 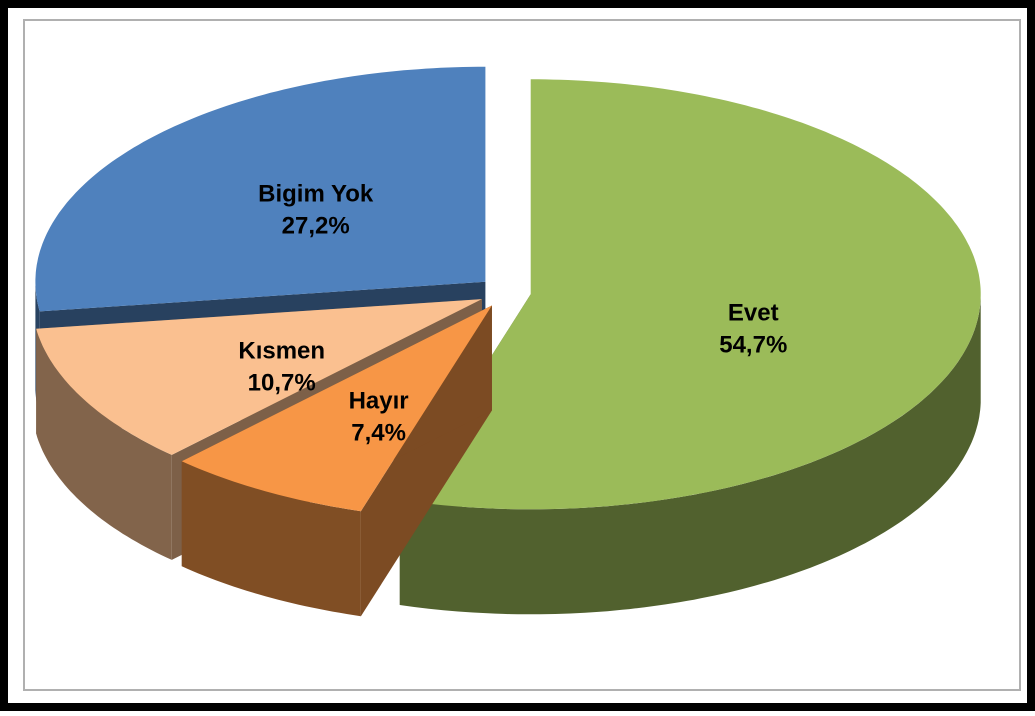 I want to click on data-label: 7,4%, so click(x=378, y=433).